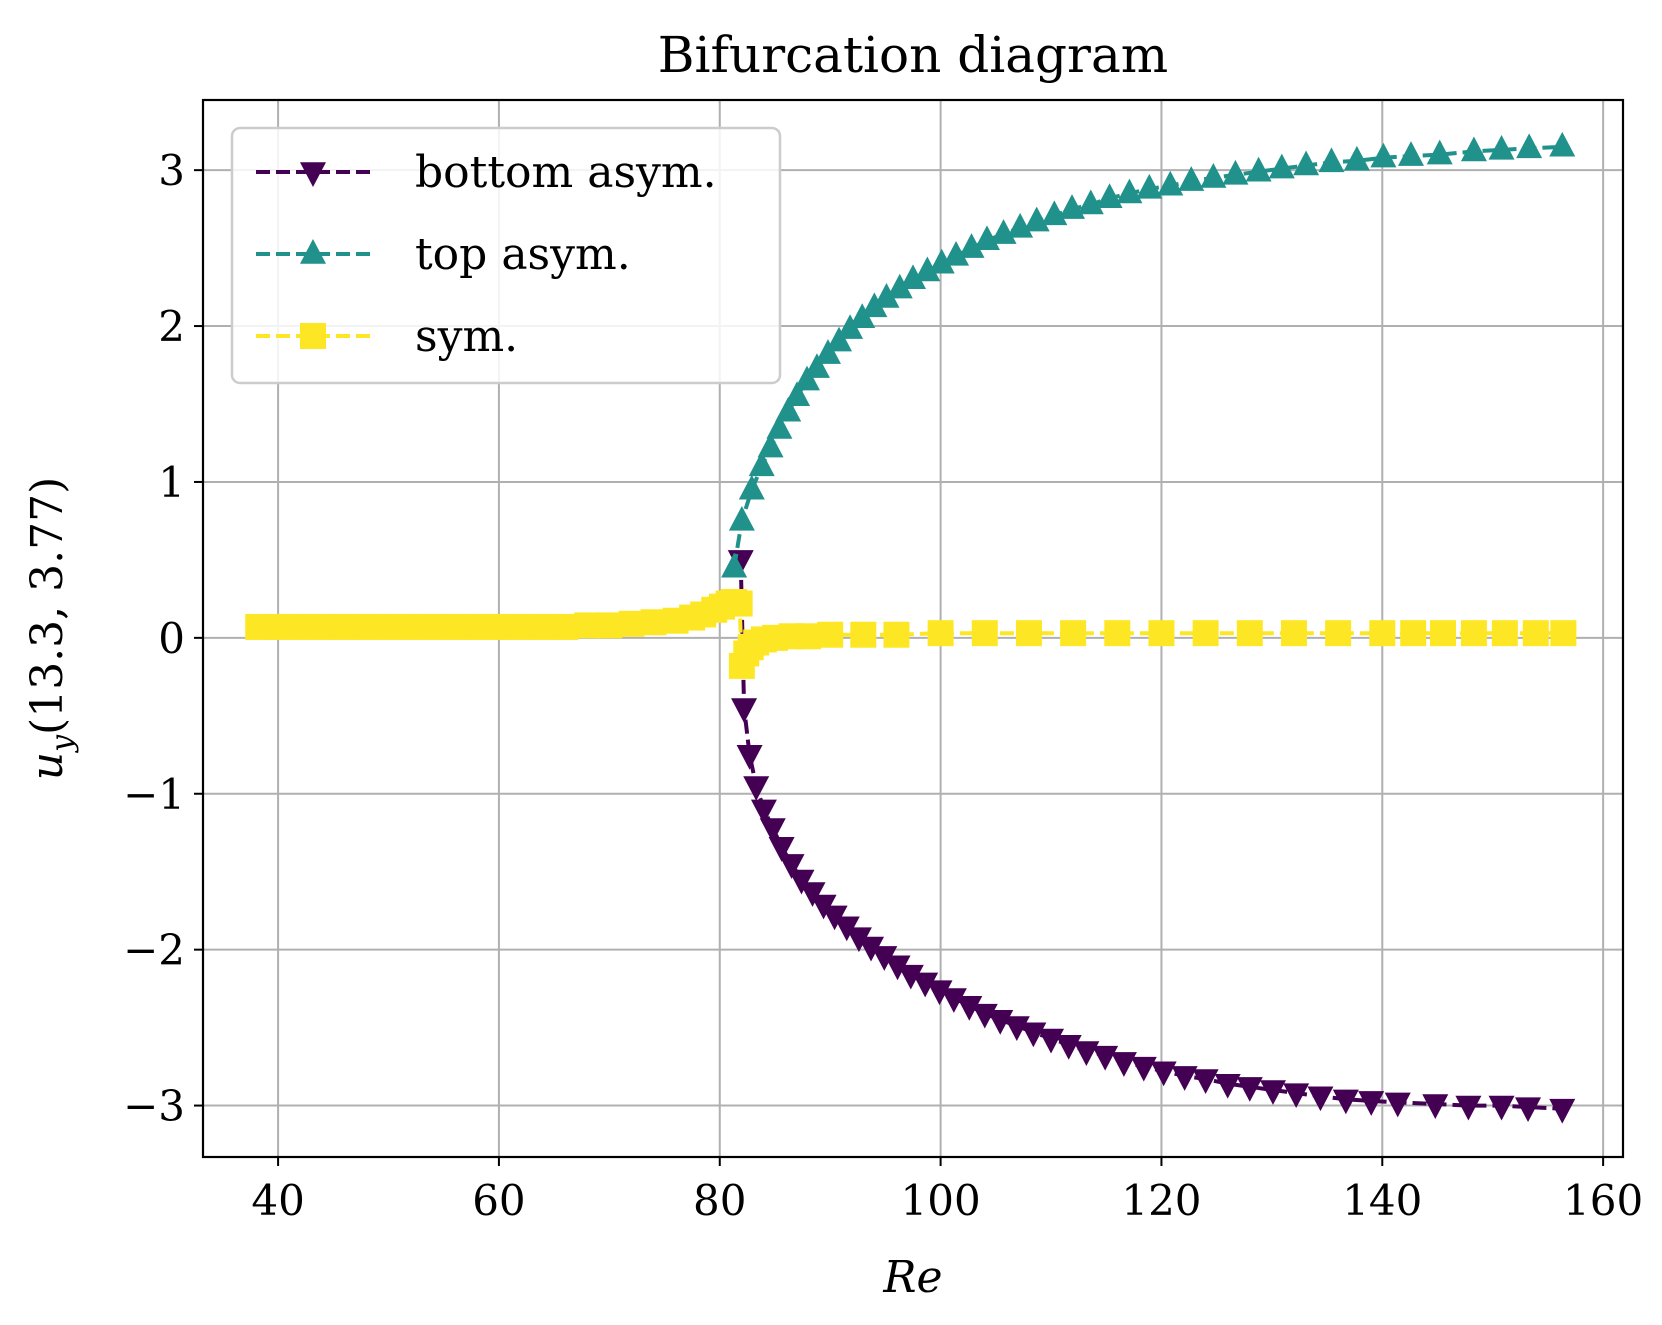 The width and height of the screenshot is (1662, 1325). What do you see at coordinates (941, 1200) in the screenshot?
I see `x-tick-label: 100` at bounding box center [941, 1200].